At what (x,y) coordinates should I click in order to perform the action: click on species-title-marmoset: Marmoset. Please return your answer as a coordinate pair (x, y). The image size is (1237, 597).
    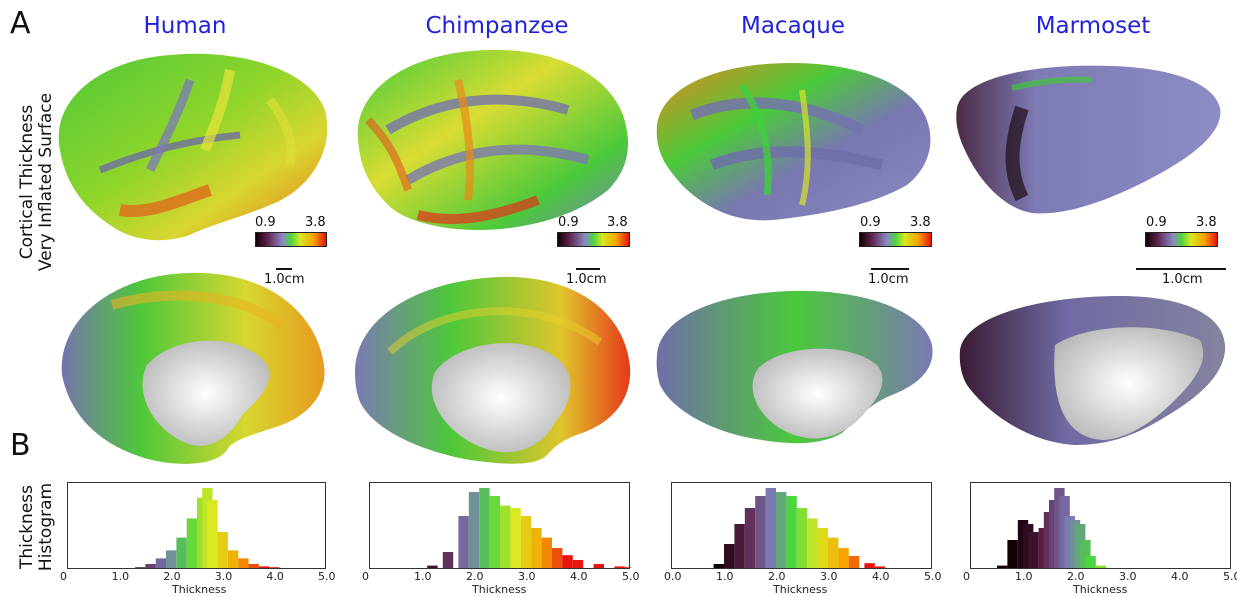
    Looking at the image, I should click on (1093, 26).